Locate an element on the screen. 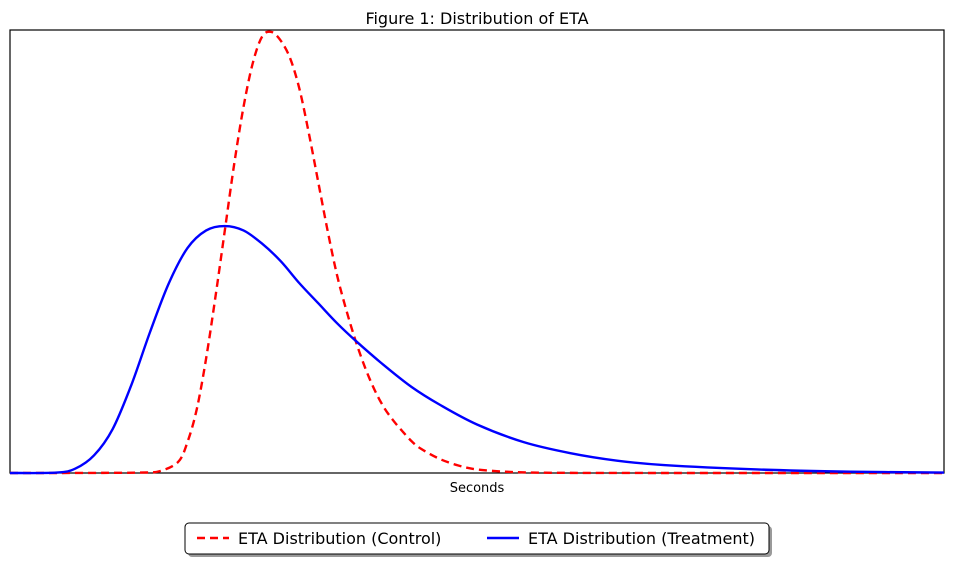  legend-item-treatment: ETA Distribution (Treatment) is located at coordinates (621, 538).